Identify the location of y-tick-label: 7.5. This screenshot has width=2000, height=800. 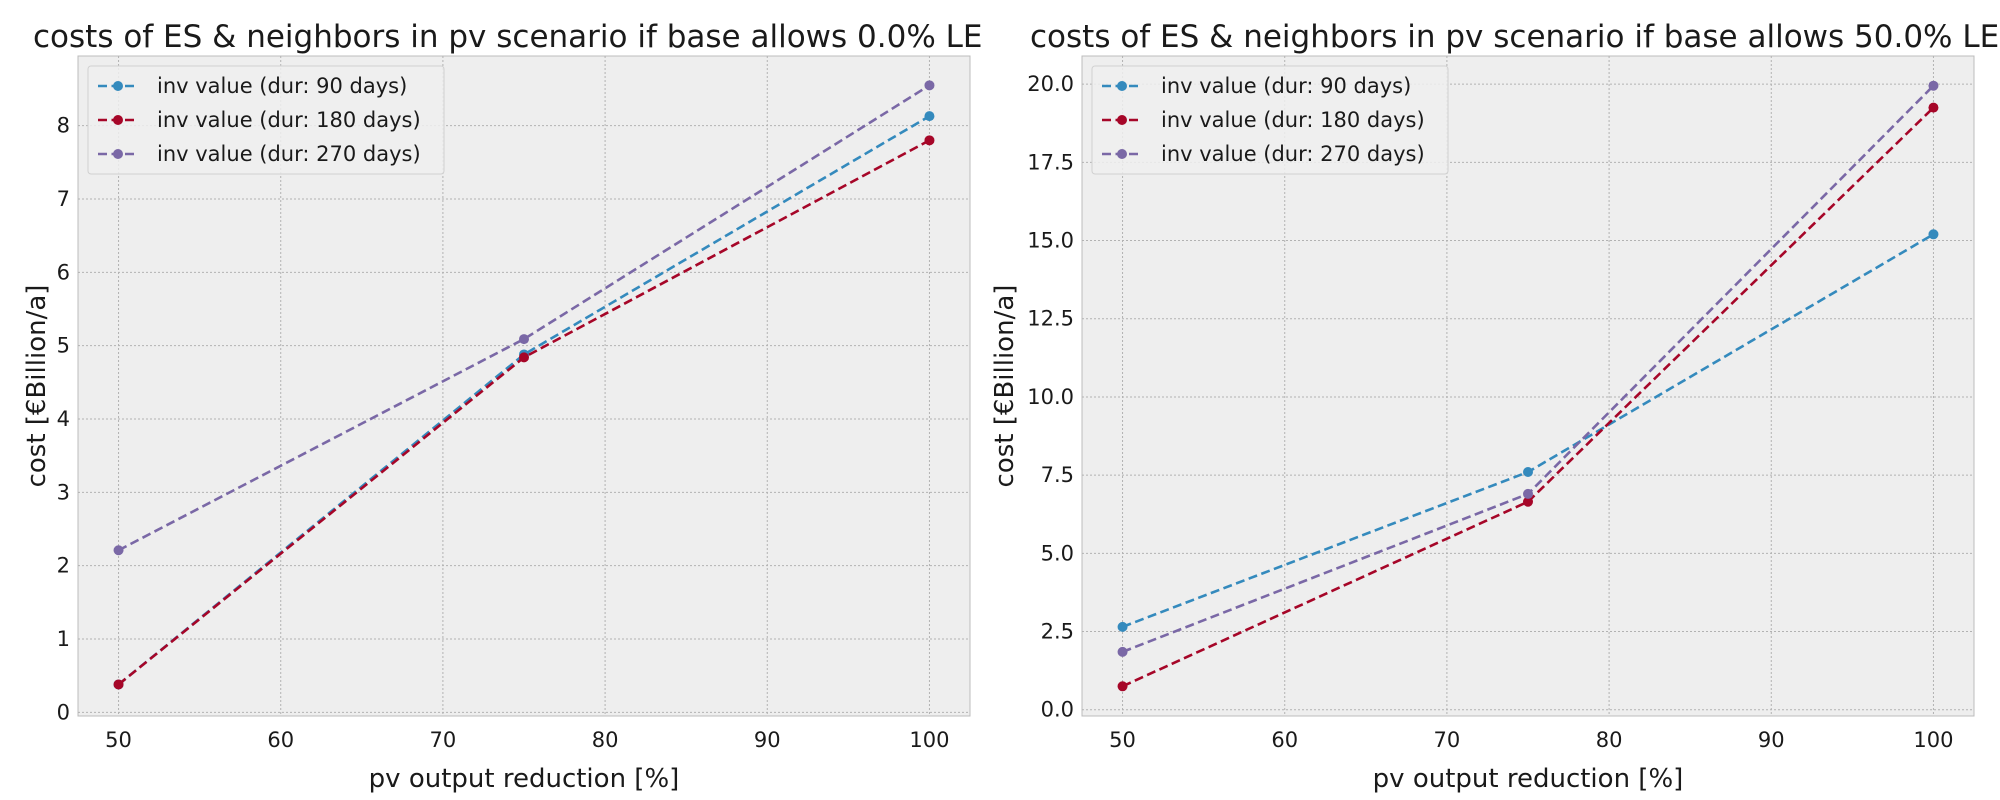
(1057, 475).